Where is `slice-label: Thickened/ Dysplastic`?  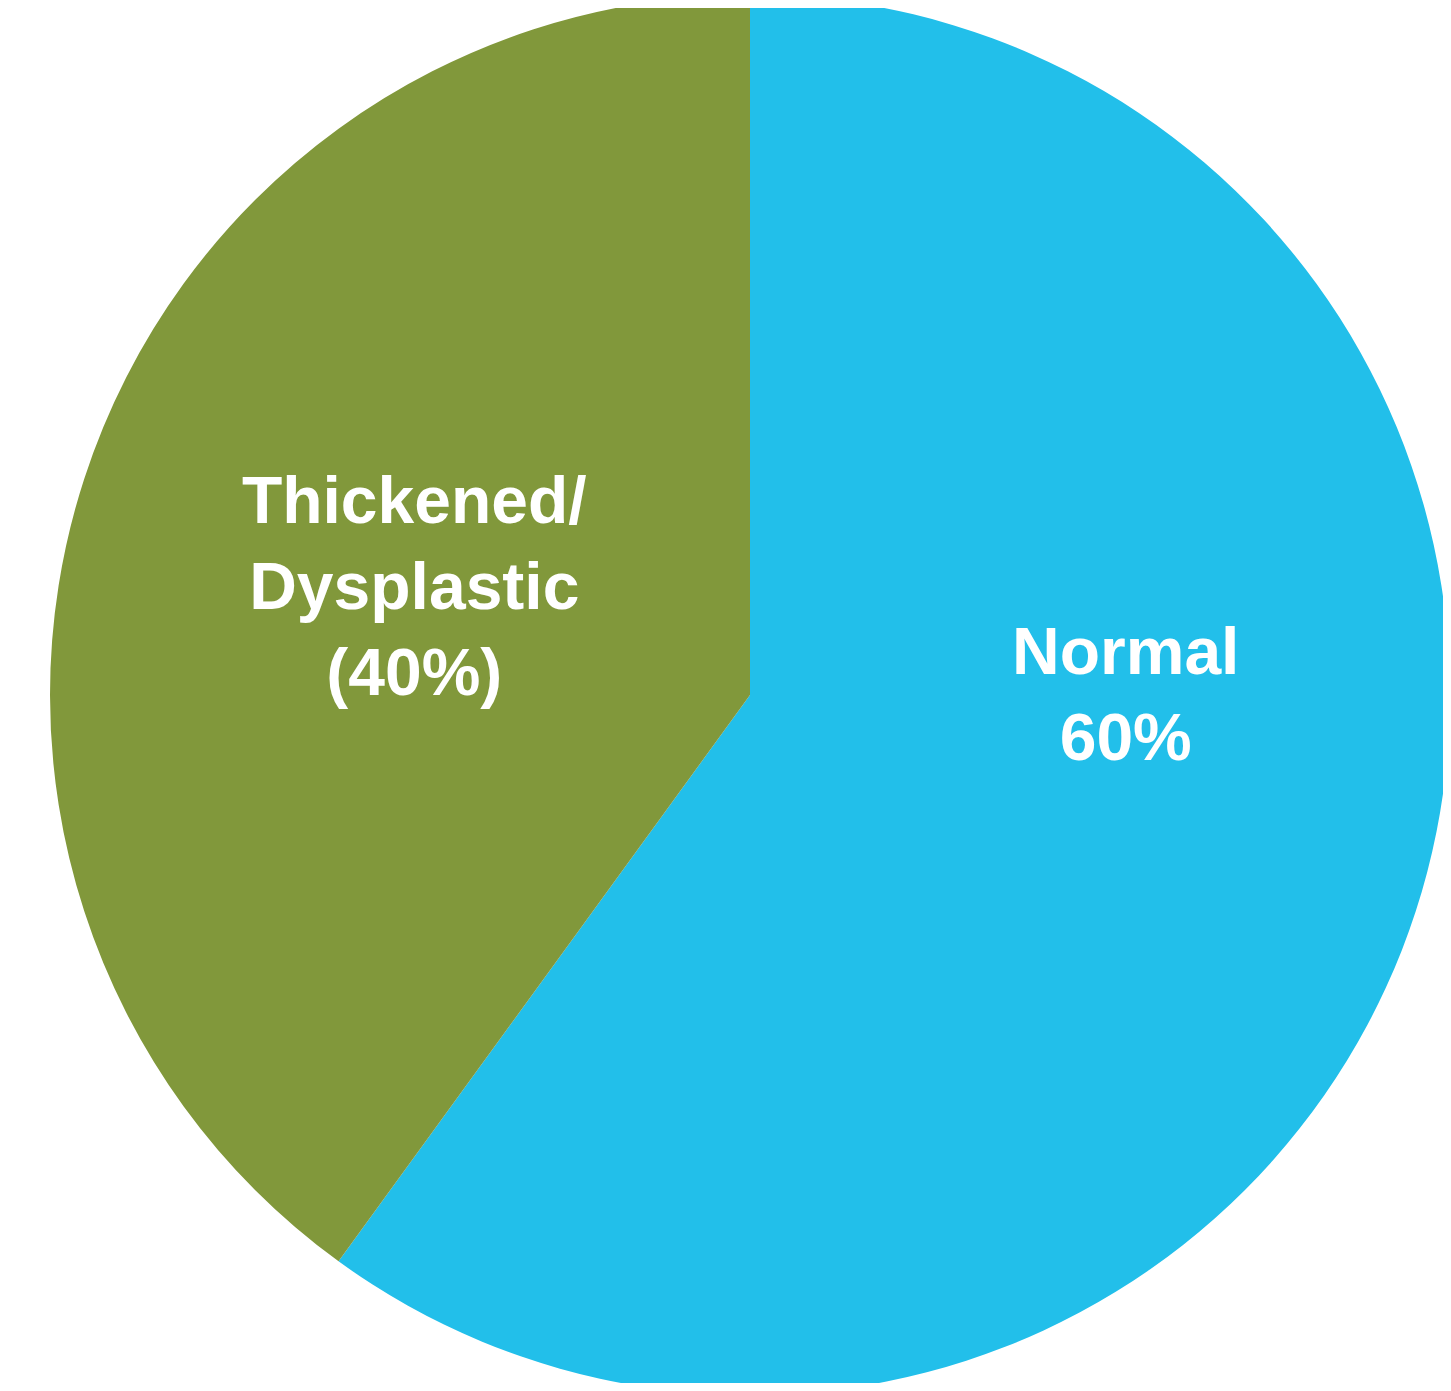
slice-label: Thickened/ Dysplastic is located at coordinates (414, 542).